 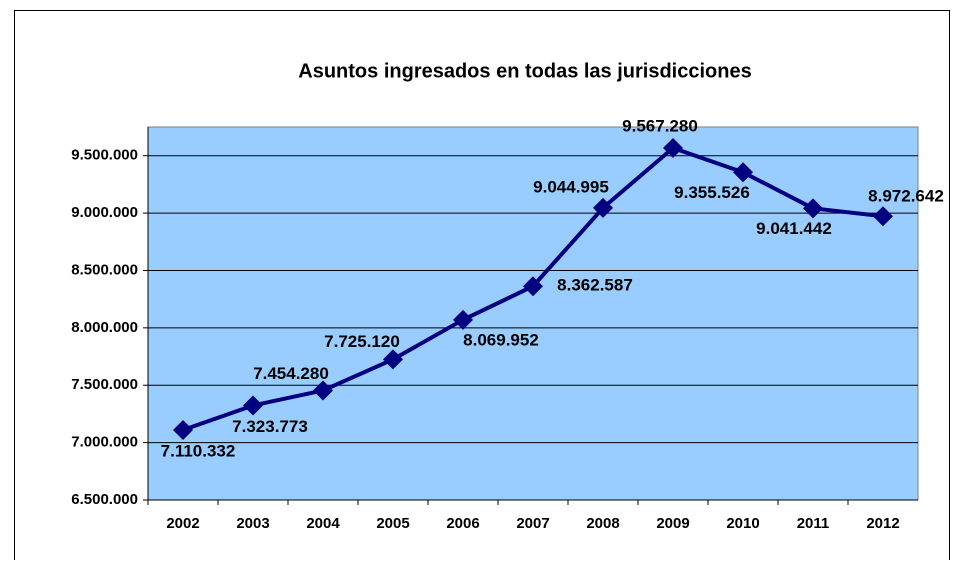 What do you see at coordinates (602, 523) in the screenshot?
I see `x-tick-label: 2008` at bounding box center [602, 523].